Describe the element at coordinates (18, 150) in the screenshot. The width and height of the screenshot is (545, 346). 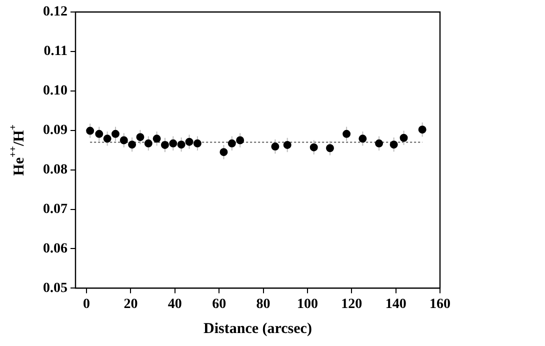
I see `y-axis-title: He++/H+` at that location.